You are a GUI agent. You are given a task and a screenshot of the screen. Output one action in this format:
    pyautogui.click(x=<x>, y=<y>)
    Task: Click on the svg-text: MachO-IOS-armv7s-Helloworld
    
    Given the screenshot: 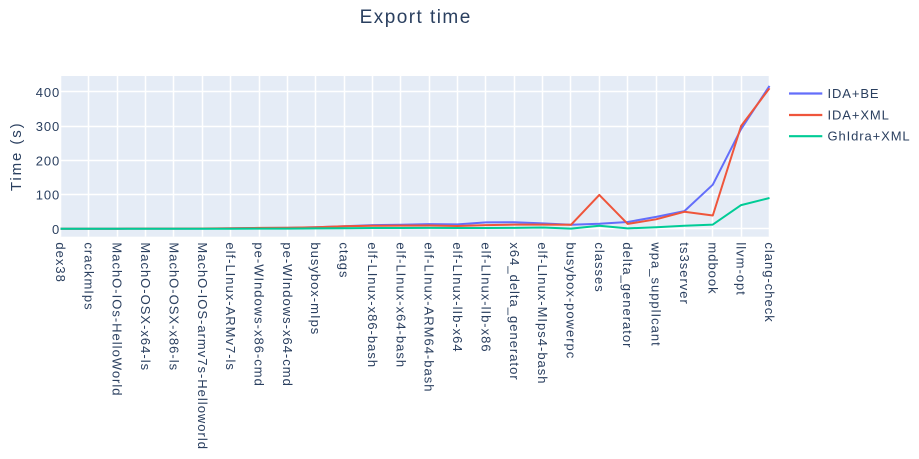 What is the action you would take?
    pyautogui.click(x=202, y=346)
    